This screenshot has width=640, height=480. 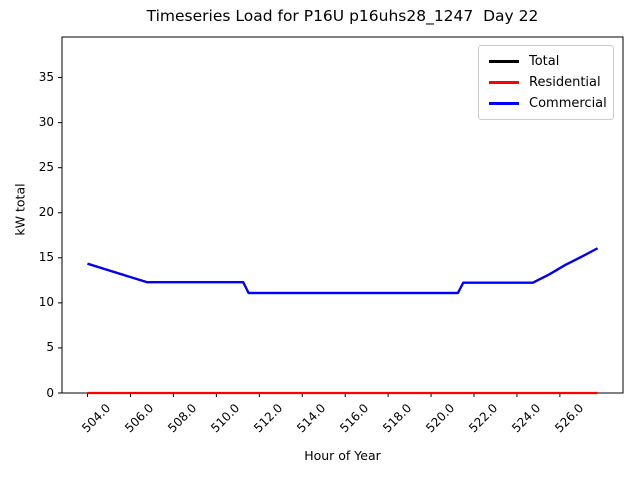 What do you see at coordinates (568, 103) in the screenshot?
I see `legend-label: Commercial` at bounding box center [568, 103].